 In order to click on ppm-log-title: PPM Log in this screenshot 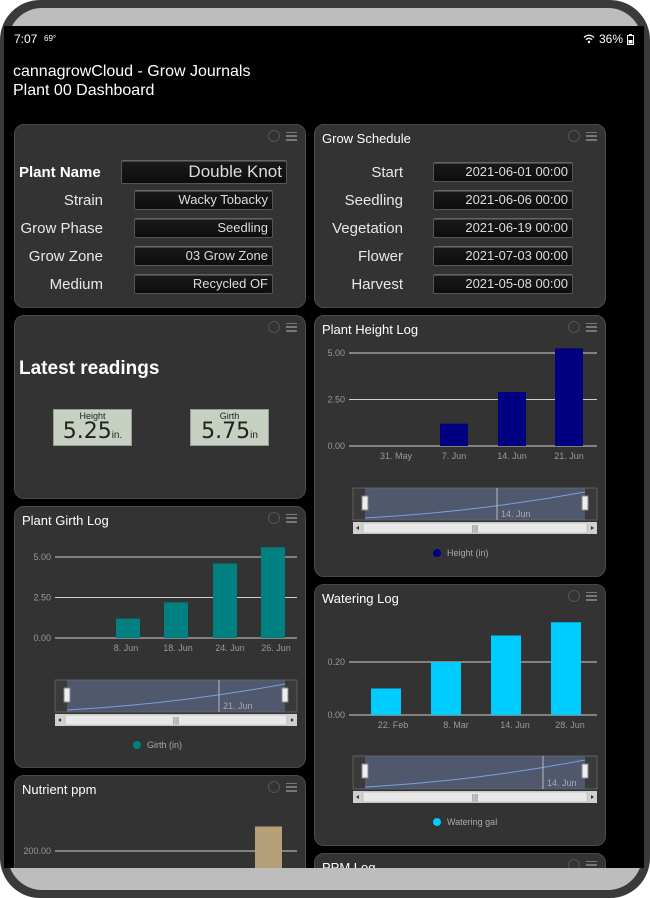, I will do `click(349, 864)`.